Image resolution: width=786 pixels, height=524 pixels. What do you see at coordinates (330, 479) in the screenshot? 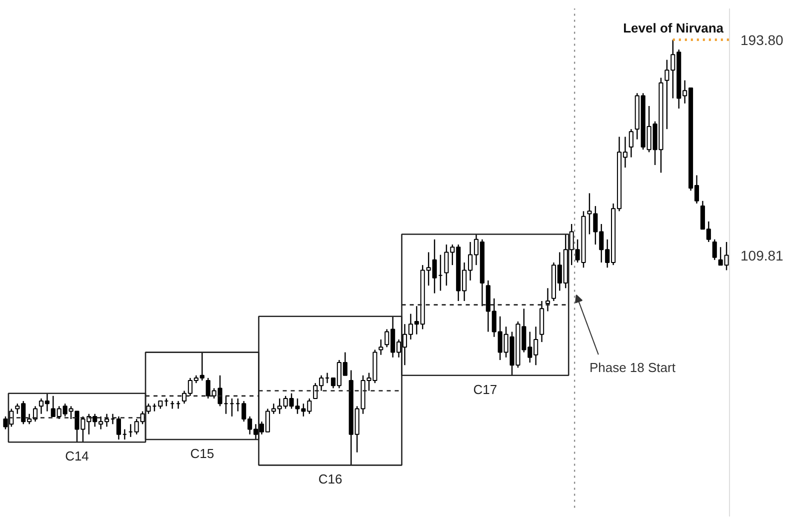
I see `annotation: C16` at bounding box center [330, 479].